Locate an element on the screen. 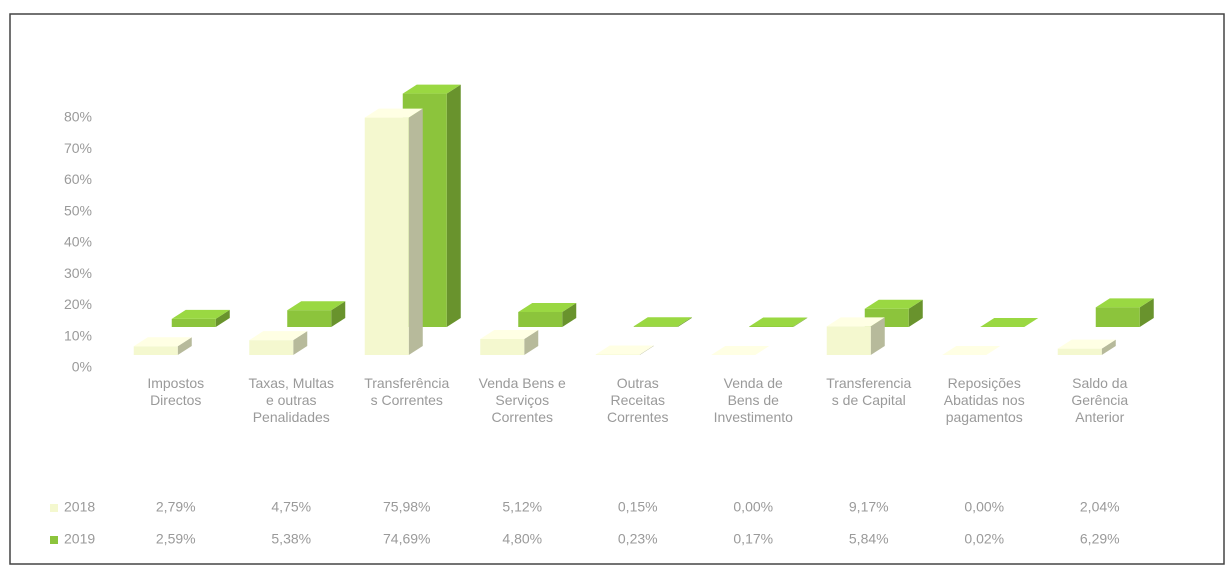  data-label: 2,59% is located at coordinates (176, 539).